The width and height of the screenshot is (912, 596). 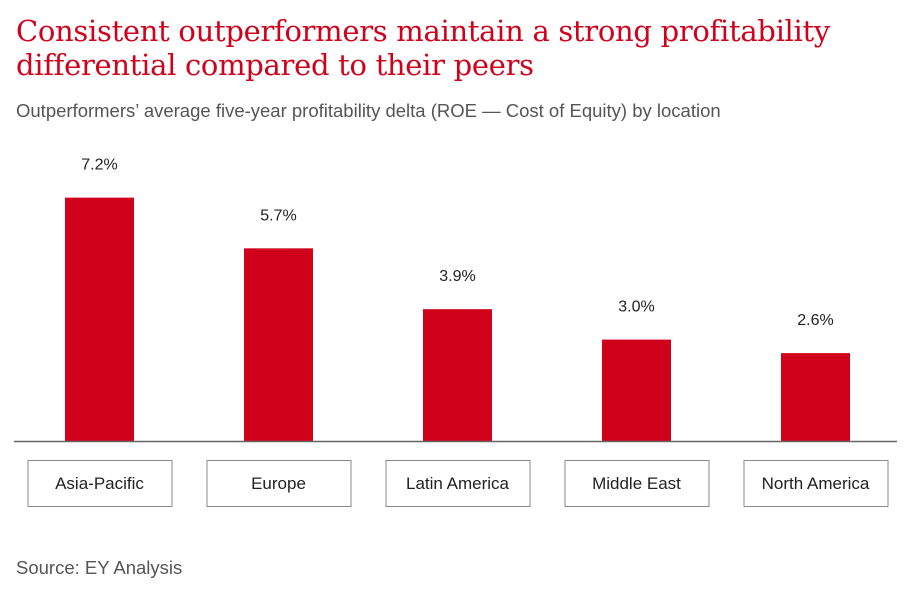 What do you see at coordinates (636, 390) in the screenshot?
I see `bar-middle-east` at bounding box center [636, 390].